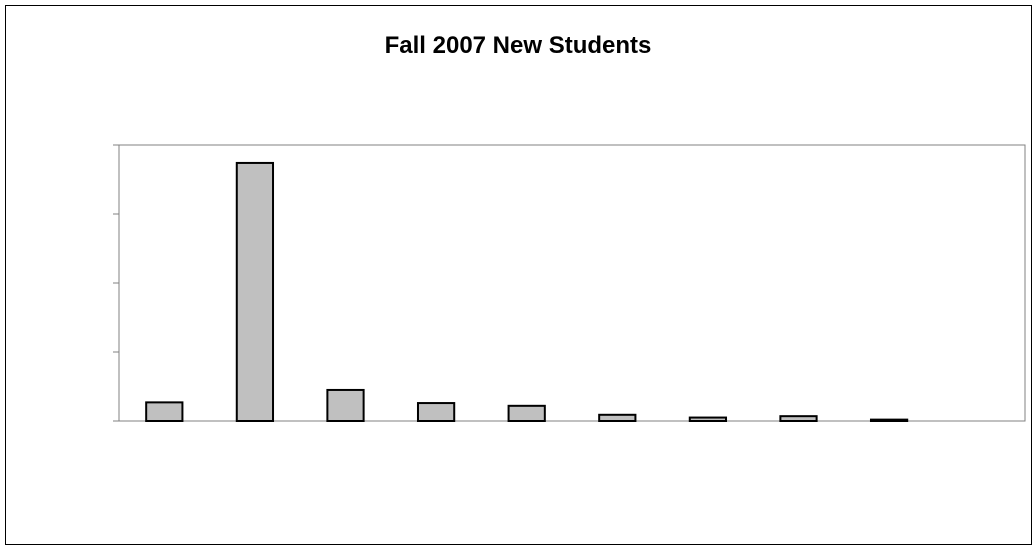 Image resolution: width=1036 pixels, height=545 pixels. Describe the element at coordinates (116, 283) in the screenshot. I see `y-axis-ticks` at that location.